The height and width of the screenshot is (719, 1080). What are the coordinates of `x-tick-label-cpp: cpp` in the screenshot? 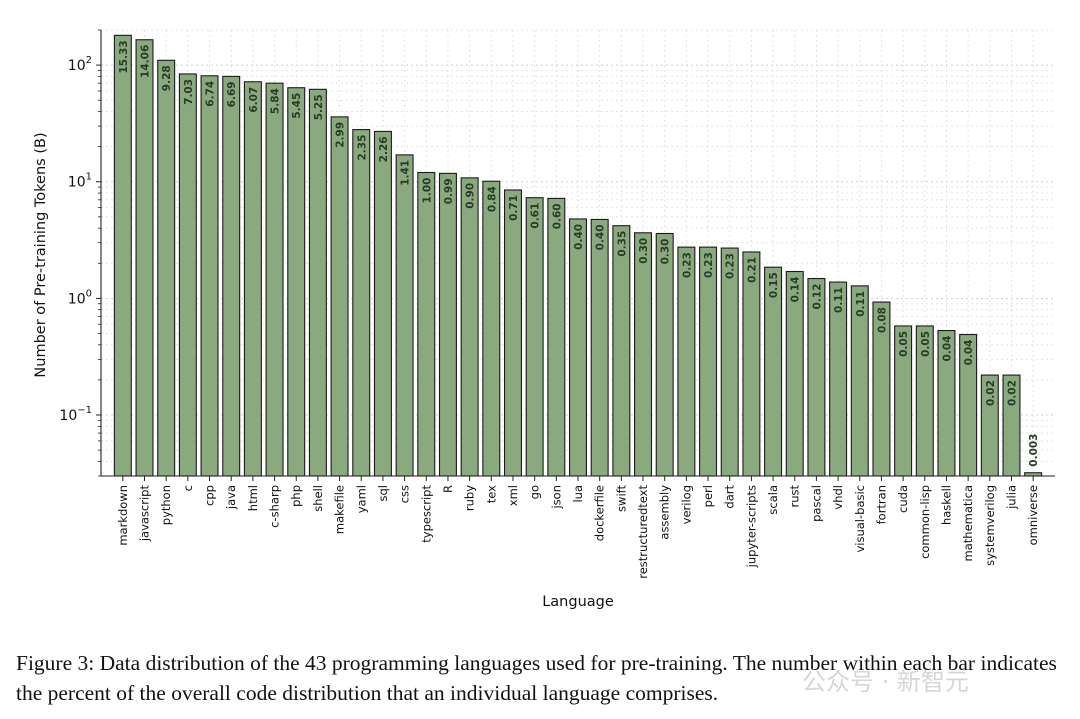 It's located at (210, 495).